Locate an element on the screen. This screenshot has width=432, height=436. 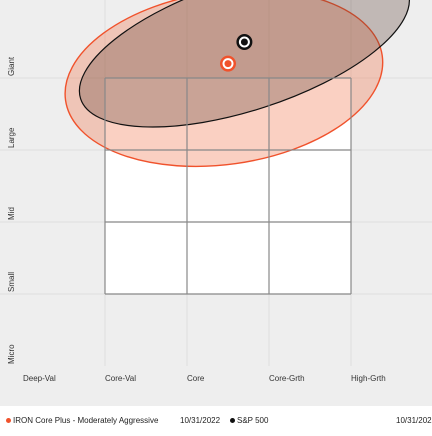
legend-fund-date: 10/31/2022 is located at coordinates (200, 420).